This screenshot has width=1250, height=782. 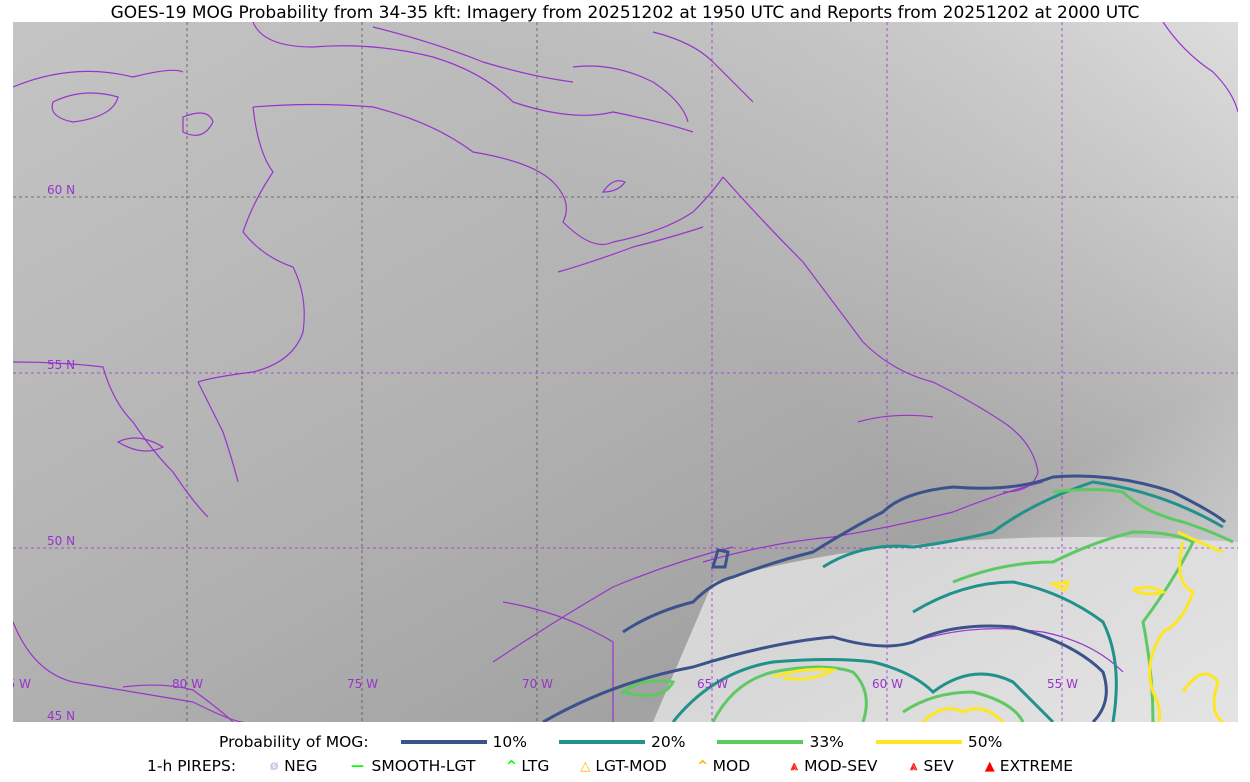 I want to click on legend-label: 10%, so click(x=509, y=742).